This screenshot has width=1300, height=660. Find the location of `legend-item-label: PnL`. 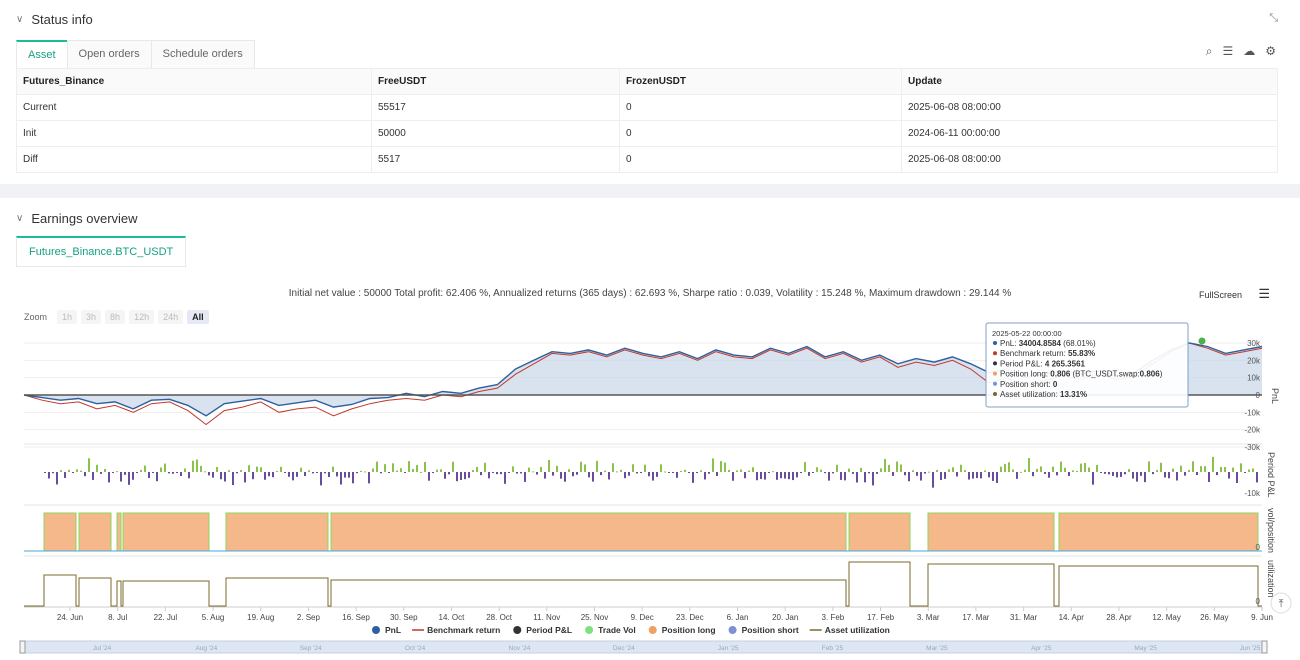

legend-item-label: PnL is located at coordinates (393, 630).